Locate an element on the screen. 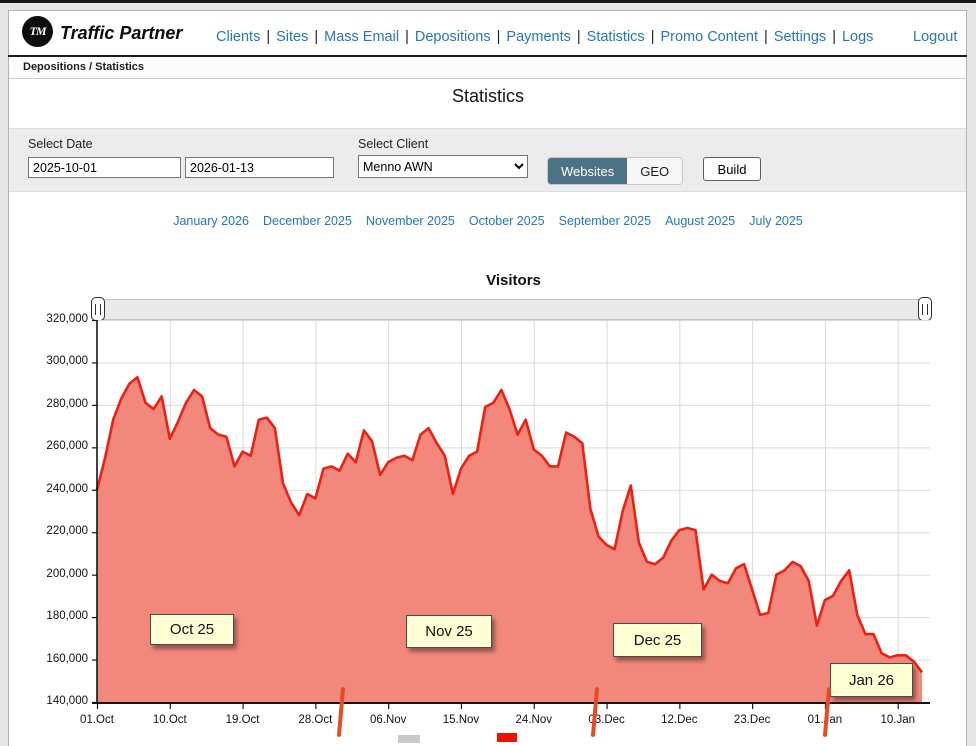 The height and width of the screenshot is (746, 976). date-from-input is located at coordinates (104, 167).